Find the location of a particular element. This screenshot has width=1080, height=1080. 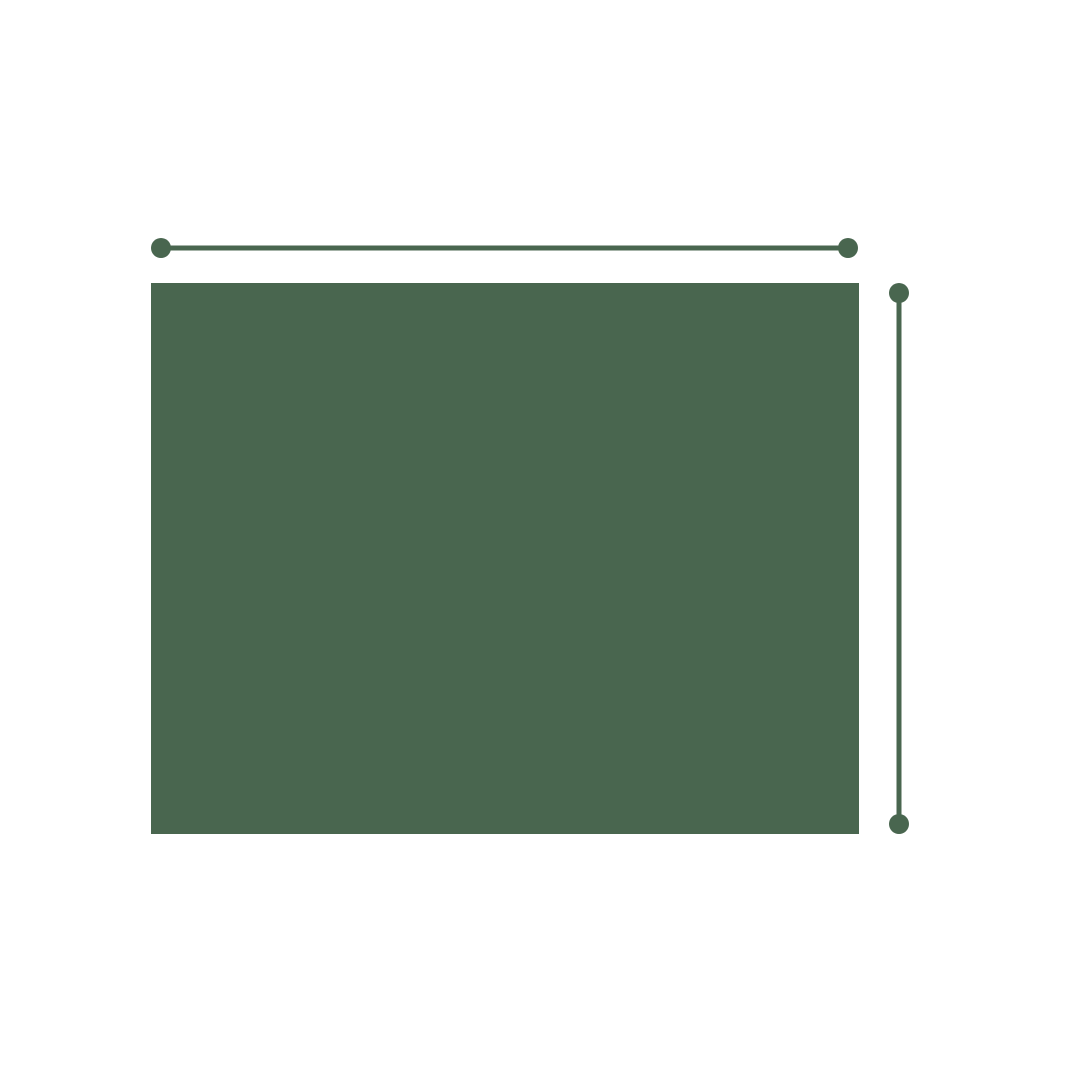

height-end-dot-icon is located at coordinates (899, 824).